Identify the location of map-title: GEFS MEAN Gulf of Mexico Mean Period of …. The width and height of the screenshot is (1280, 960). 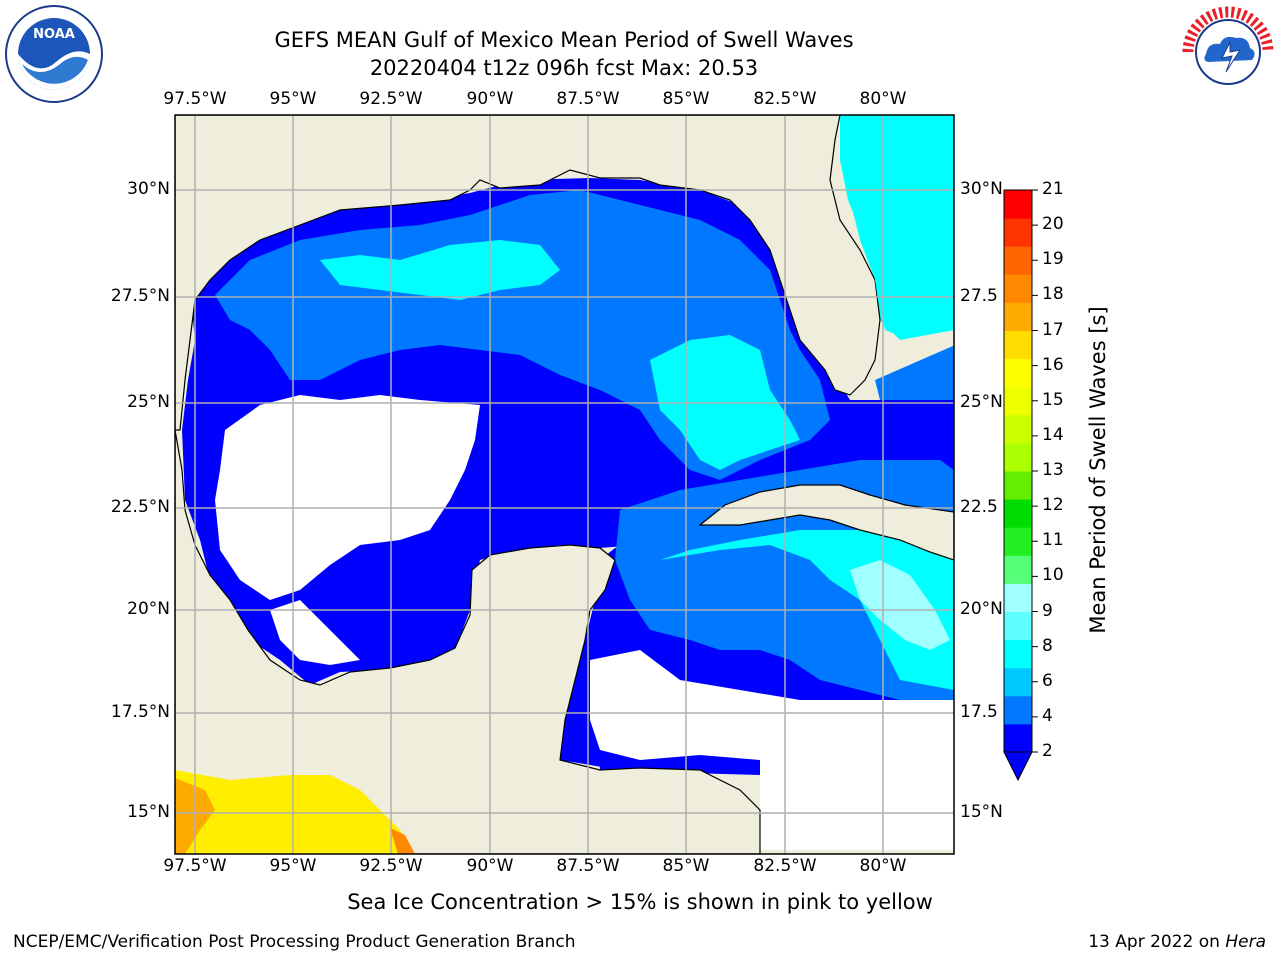
(564, 40).